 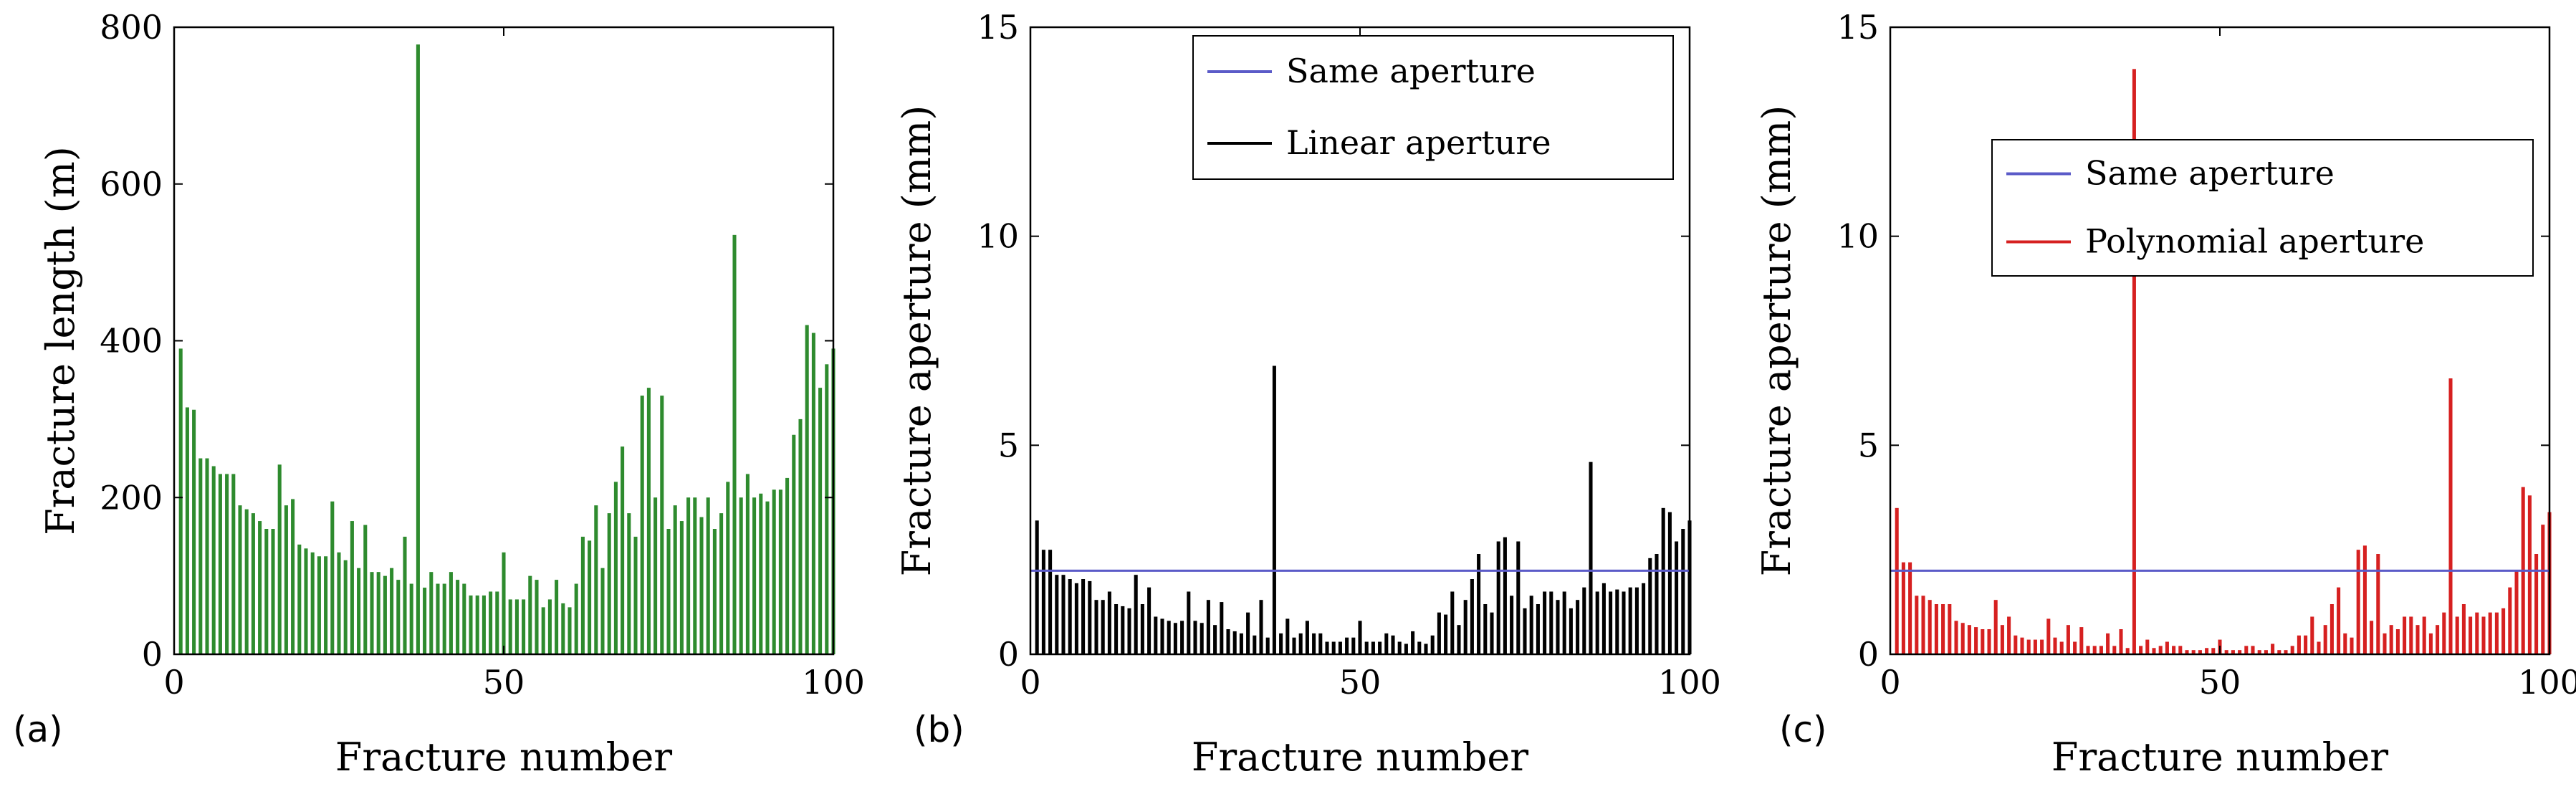 I want to click on legend-entry: Same aperture, so click(x=1411, y=71).